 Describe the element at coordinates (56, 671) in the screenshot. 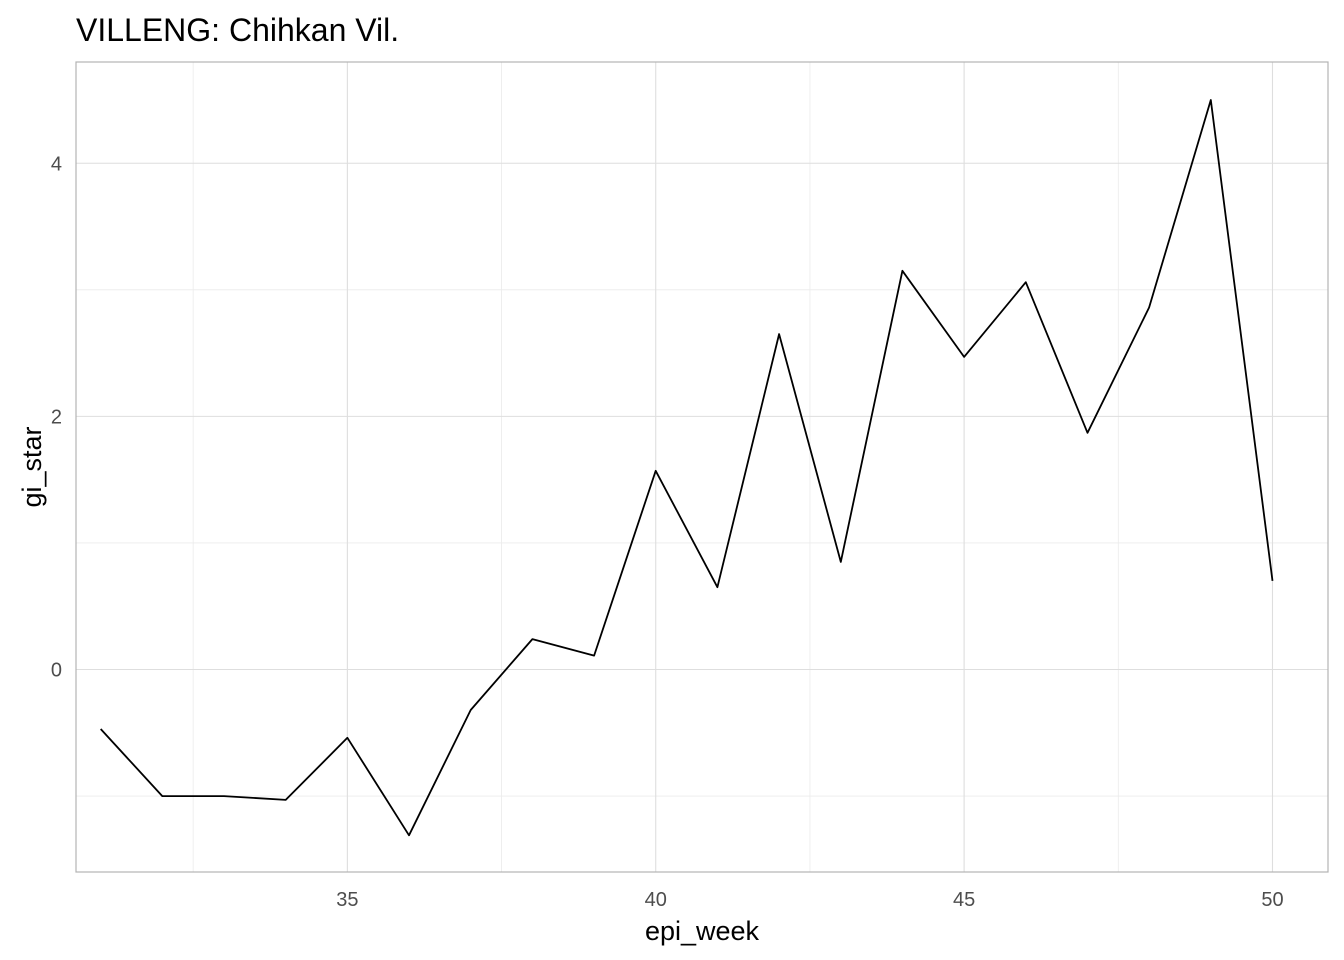

I see `y-tick-label-0: 0` at that location.